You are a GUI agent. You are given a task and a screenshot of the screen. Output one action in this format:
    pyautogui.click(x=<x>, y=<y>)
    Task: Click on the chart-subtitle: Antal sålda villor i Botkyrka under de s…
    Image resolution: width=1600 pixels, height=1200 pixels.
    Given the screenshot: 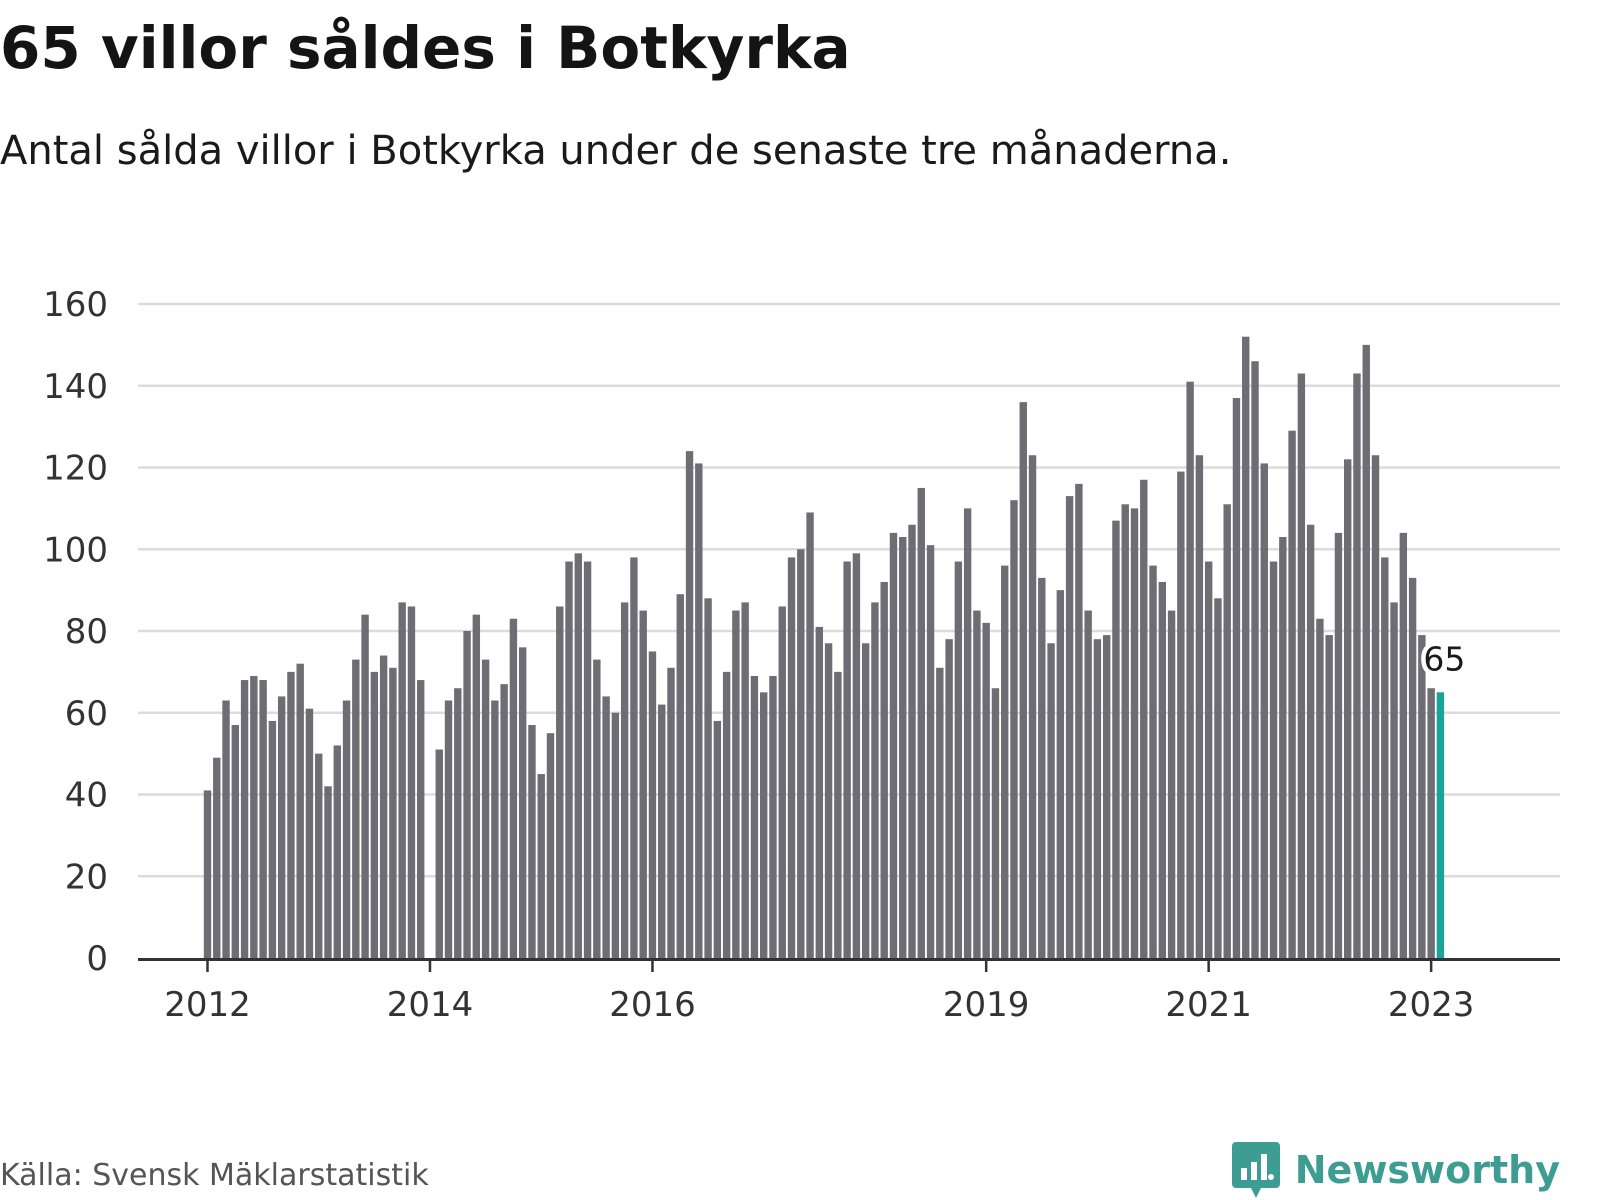 What is the action you would take?
    pyautogui.click(x=616, y=151)
    